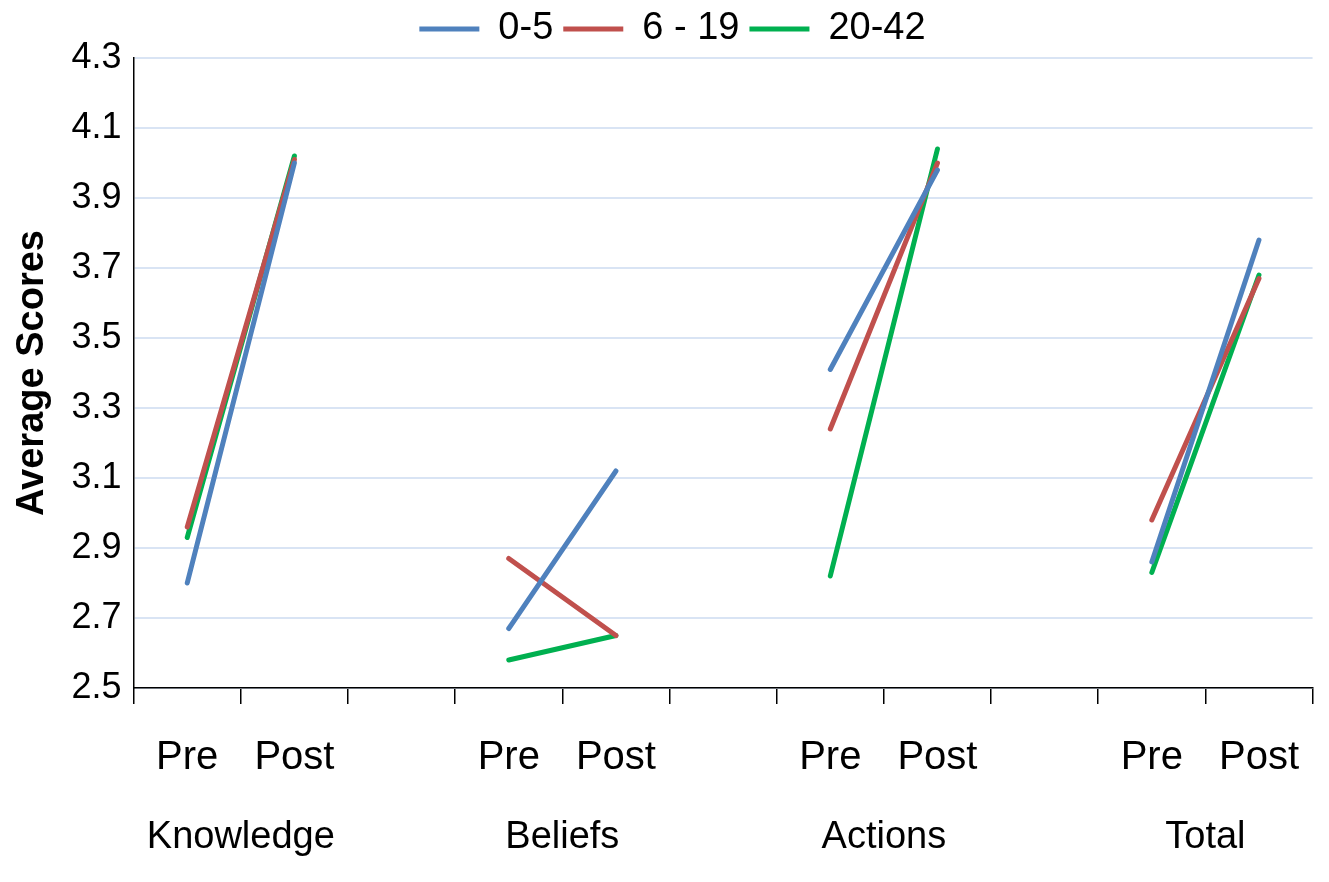 Image resolution: width=1329 pixels, height=882 pixels. I want to click on y-tick-label: 2.5, so click(96, 685).